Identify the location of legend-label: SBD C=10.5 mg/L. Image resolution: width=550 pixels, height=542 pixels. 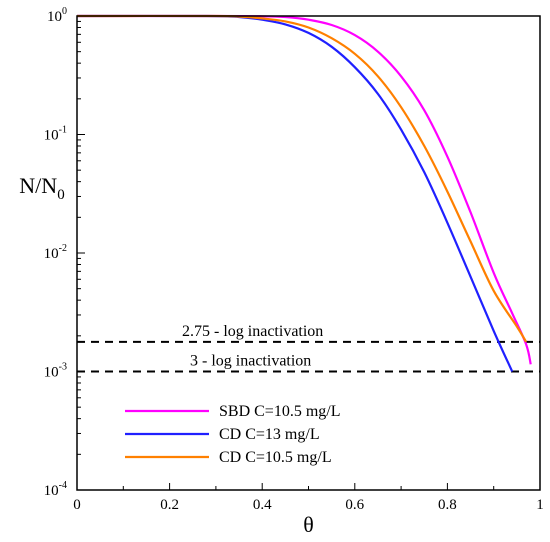
(279, 411).